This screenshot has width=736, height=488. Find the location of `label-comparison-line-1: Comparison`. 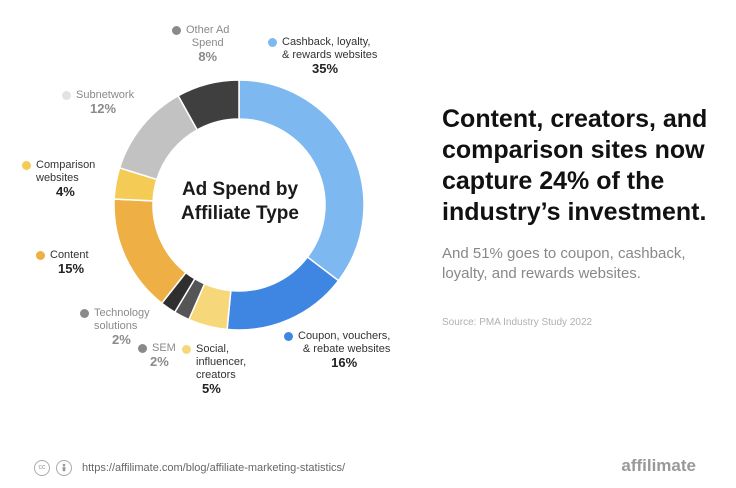

label-comparison-line-1: Comparison is located at coordinates (66, 165).